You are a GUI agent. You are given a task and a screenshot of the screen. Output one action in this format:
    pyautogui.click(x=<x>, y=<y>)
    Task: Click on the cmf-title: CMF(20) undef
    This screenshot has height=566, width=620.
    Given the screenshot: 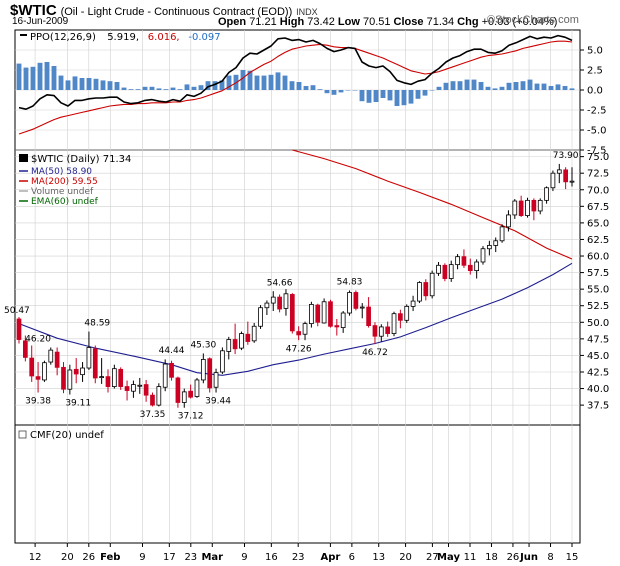 What is the action you would take?
    pyautogui.click(x=67, y=435)
    